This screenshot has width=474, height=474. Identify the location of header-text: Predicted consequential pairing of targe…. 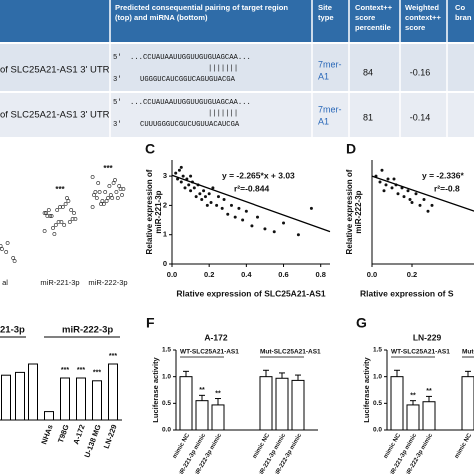
(201, 7).